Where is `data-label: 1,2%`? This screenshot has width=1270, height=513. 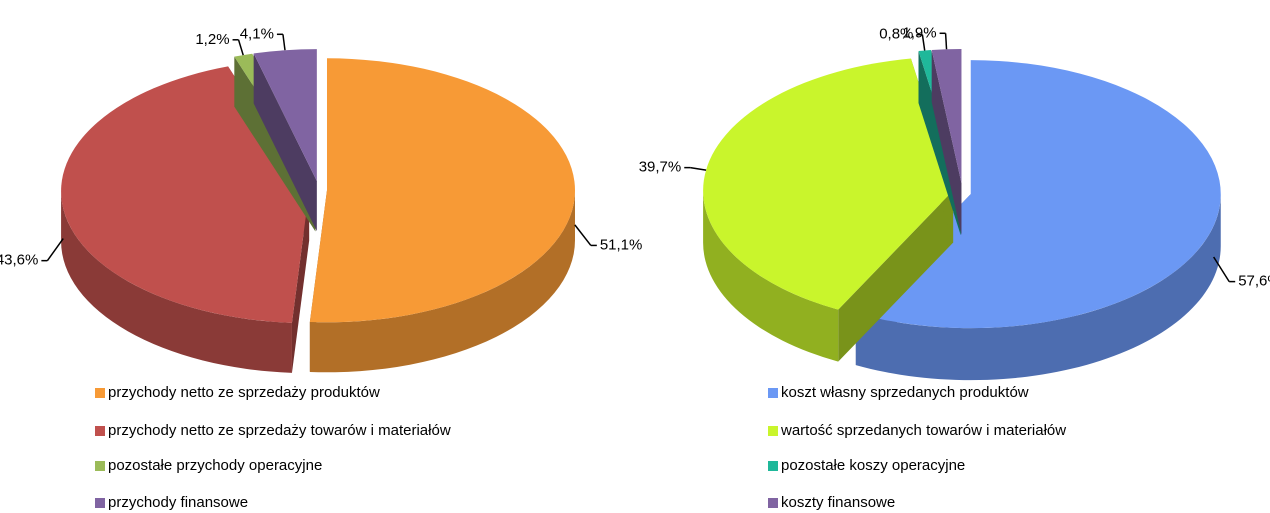 data-label: 1,2% is located at coordinates (212, 39).